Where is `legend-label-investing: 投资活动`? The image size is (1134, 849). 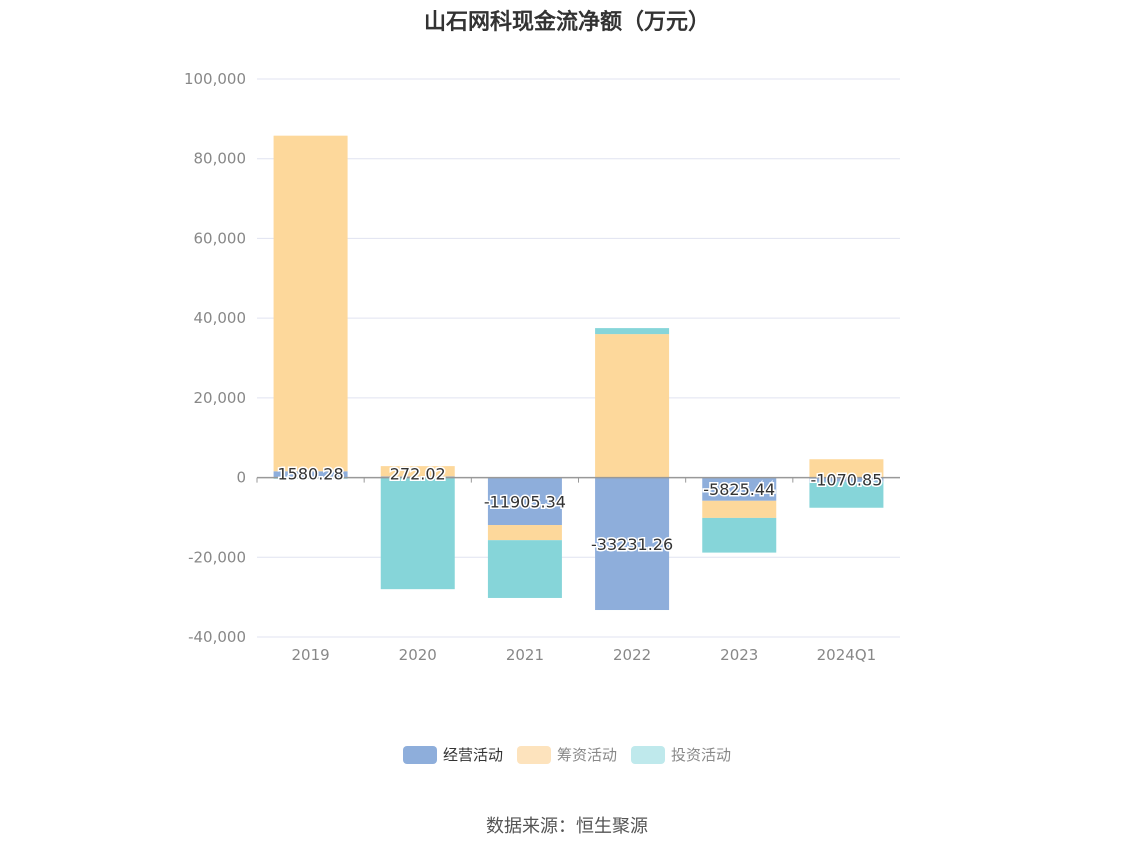 legend-label-investing: 投资活动 is located at coordinates (701, 755).